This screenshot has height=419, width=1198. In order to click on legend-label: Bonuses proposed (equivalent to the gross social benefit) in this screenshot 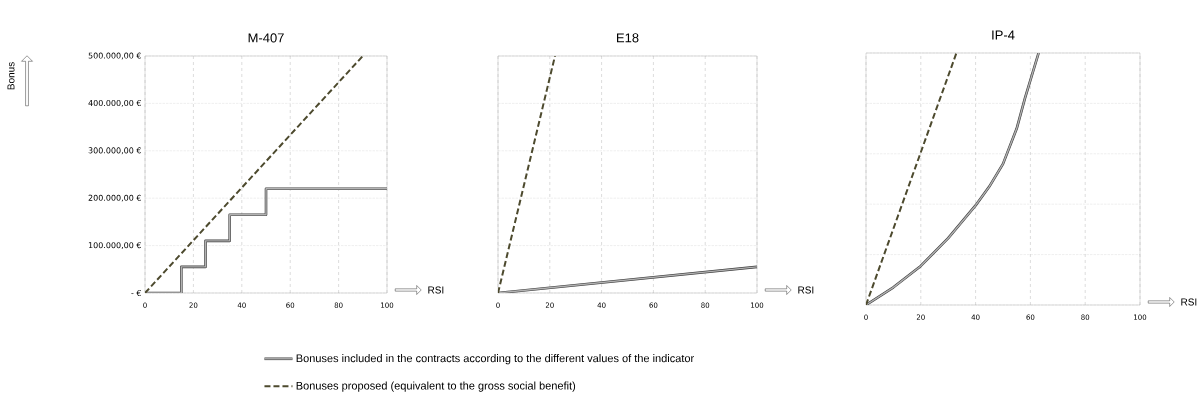, I will do `click(436, 386)`.